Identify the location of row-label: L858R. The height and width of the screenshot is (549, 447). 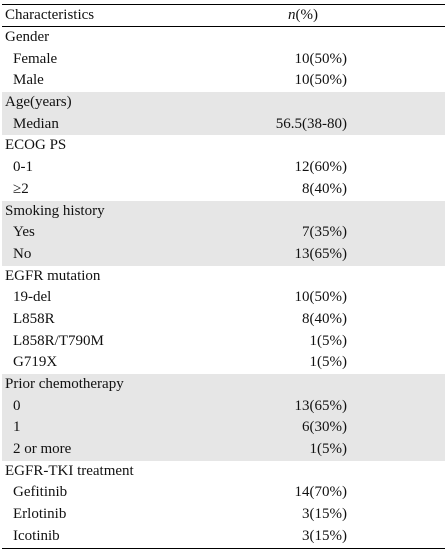
(34, 318).